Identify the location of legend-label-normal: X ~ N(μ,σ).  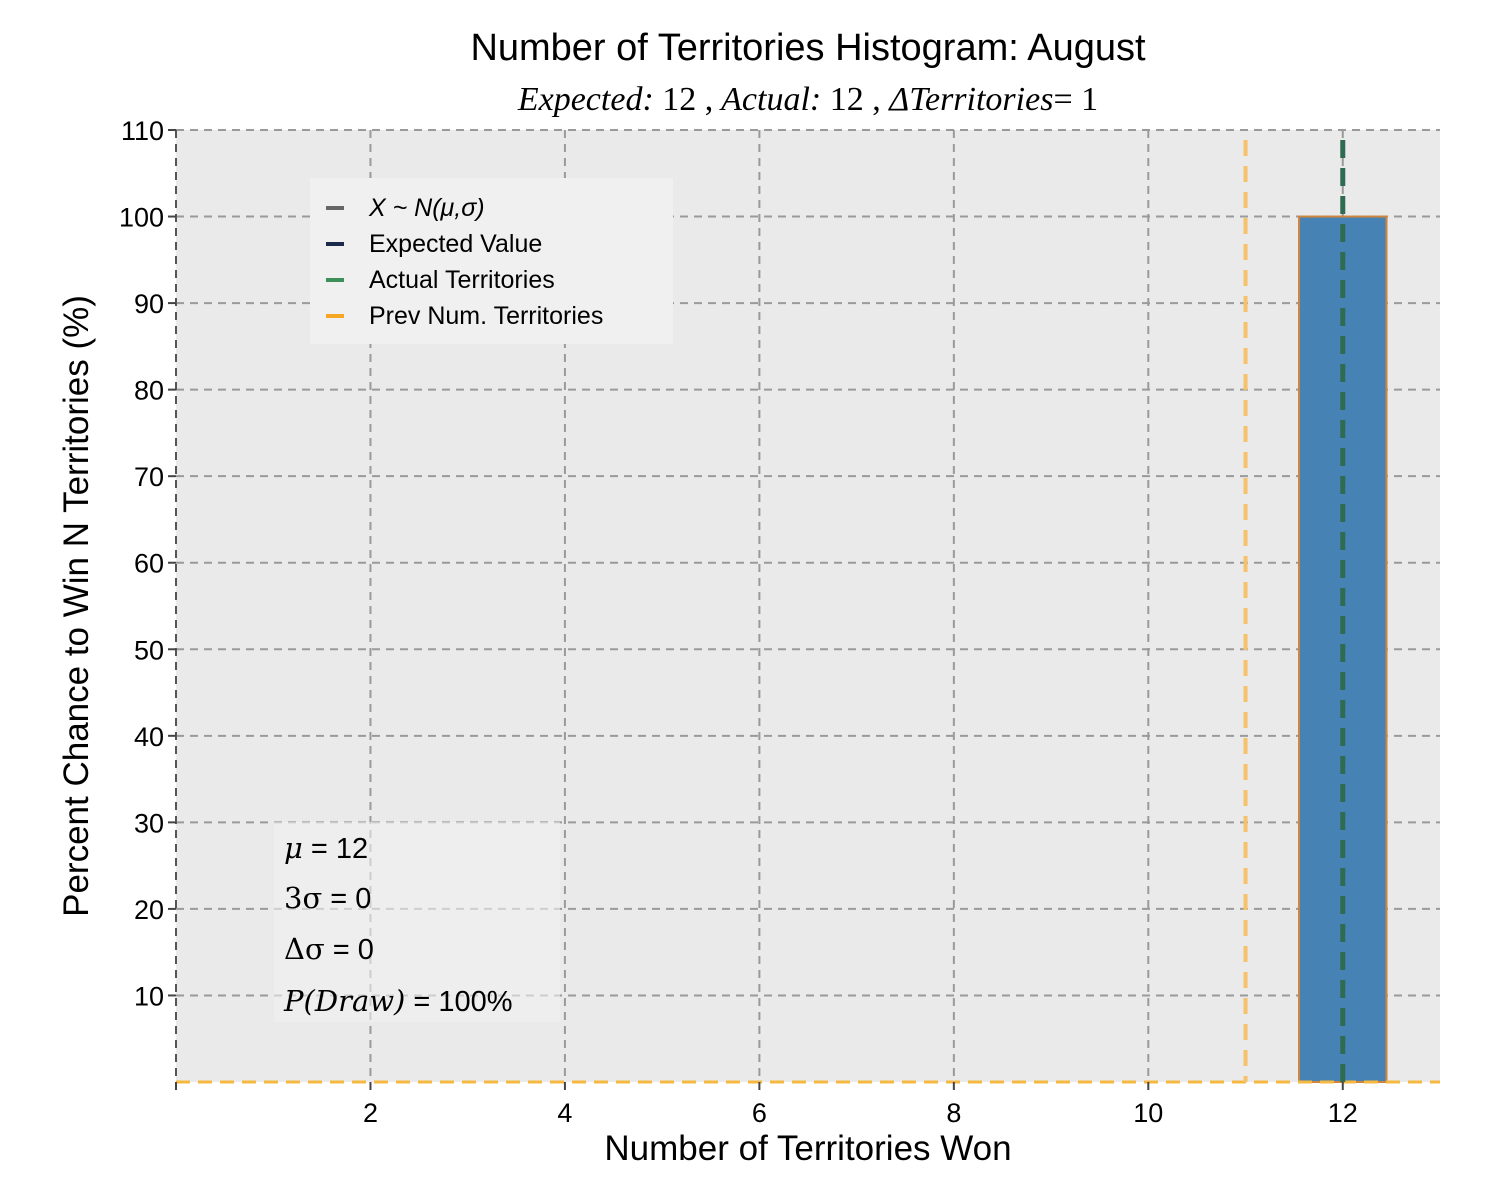
(426, 208).